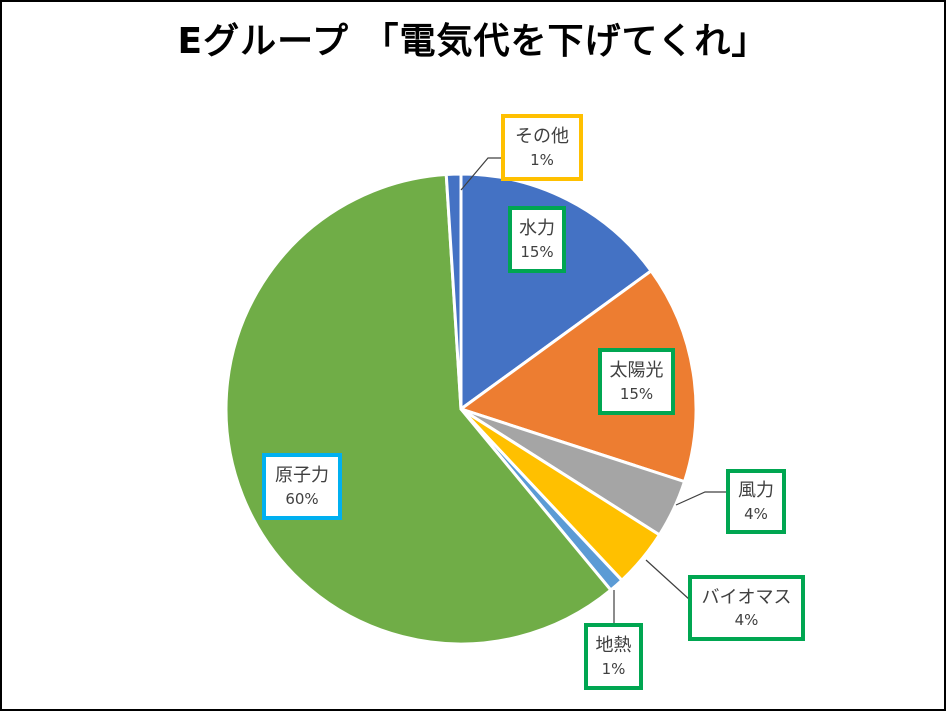 This screenshot has height=711, width=946. Describe the element at coordinates (636, 371) in the screenshot. I see `data-label-name: 太陽光` at that location.